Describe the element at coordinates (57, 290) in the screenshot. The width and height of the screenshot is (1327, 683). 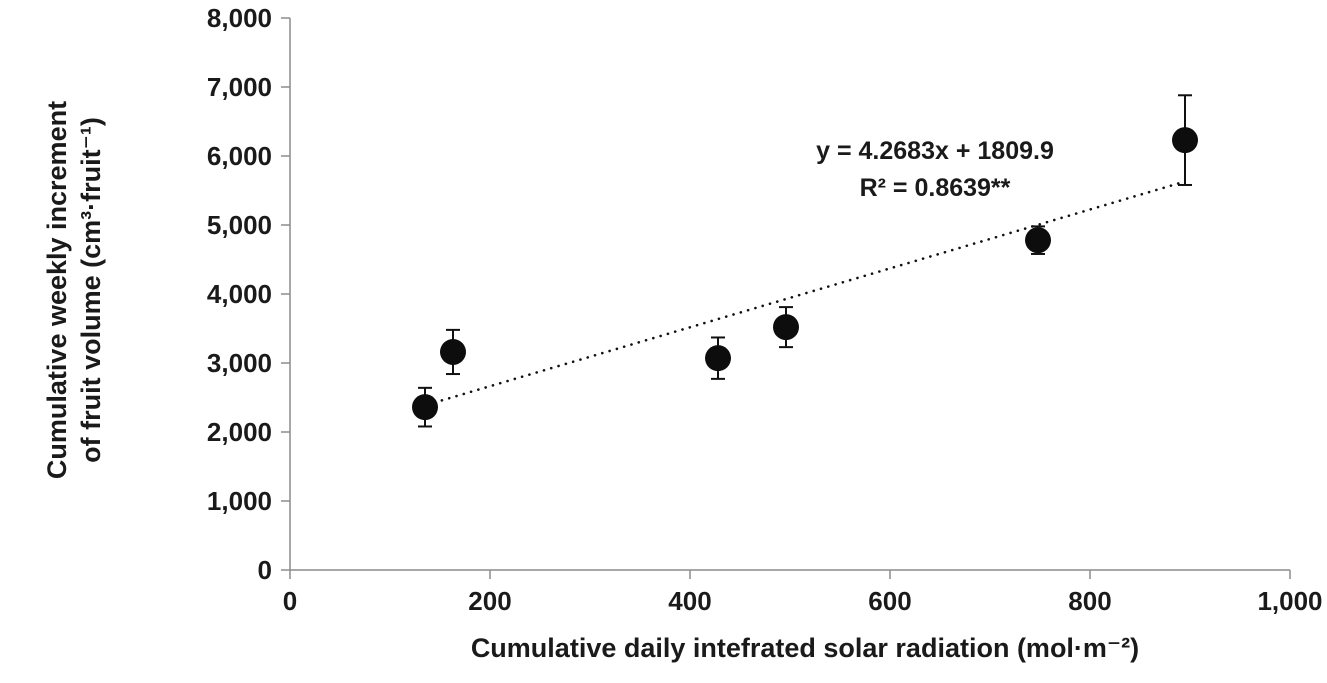
I see `y-axis-title-line1: Cumulative weekly increment` at that location.